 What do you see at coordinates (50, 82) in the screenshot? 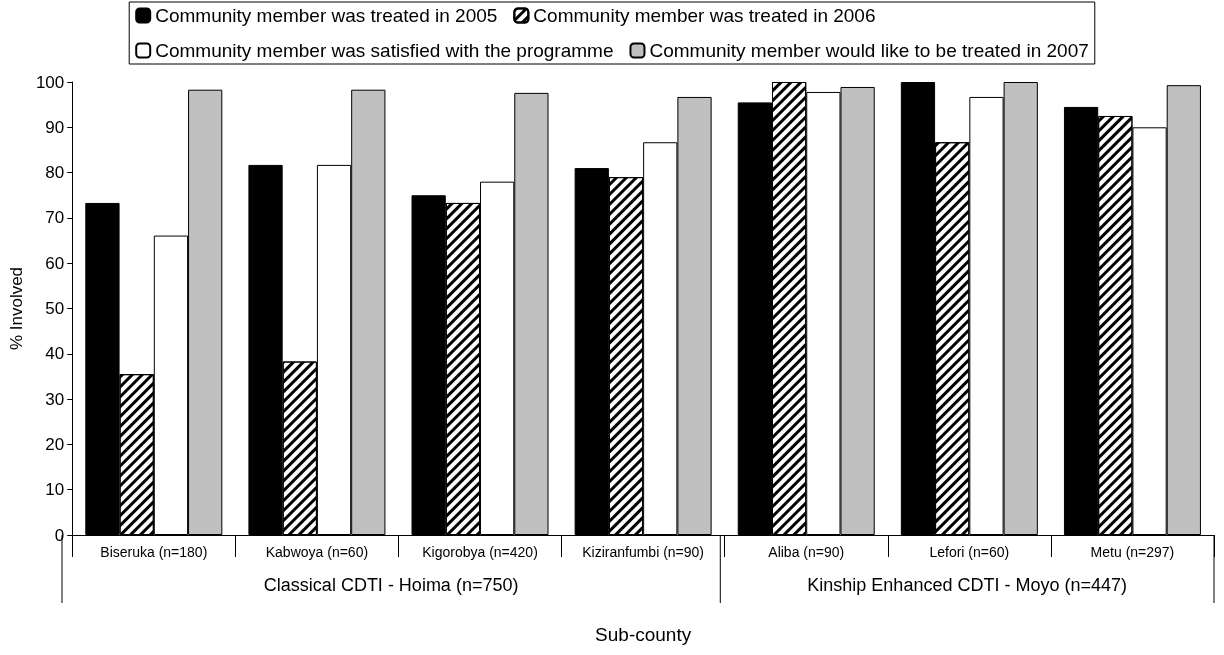
I see `y-tick-label: 100` at bounding box center [50, 82].